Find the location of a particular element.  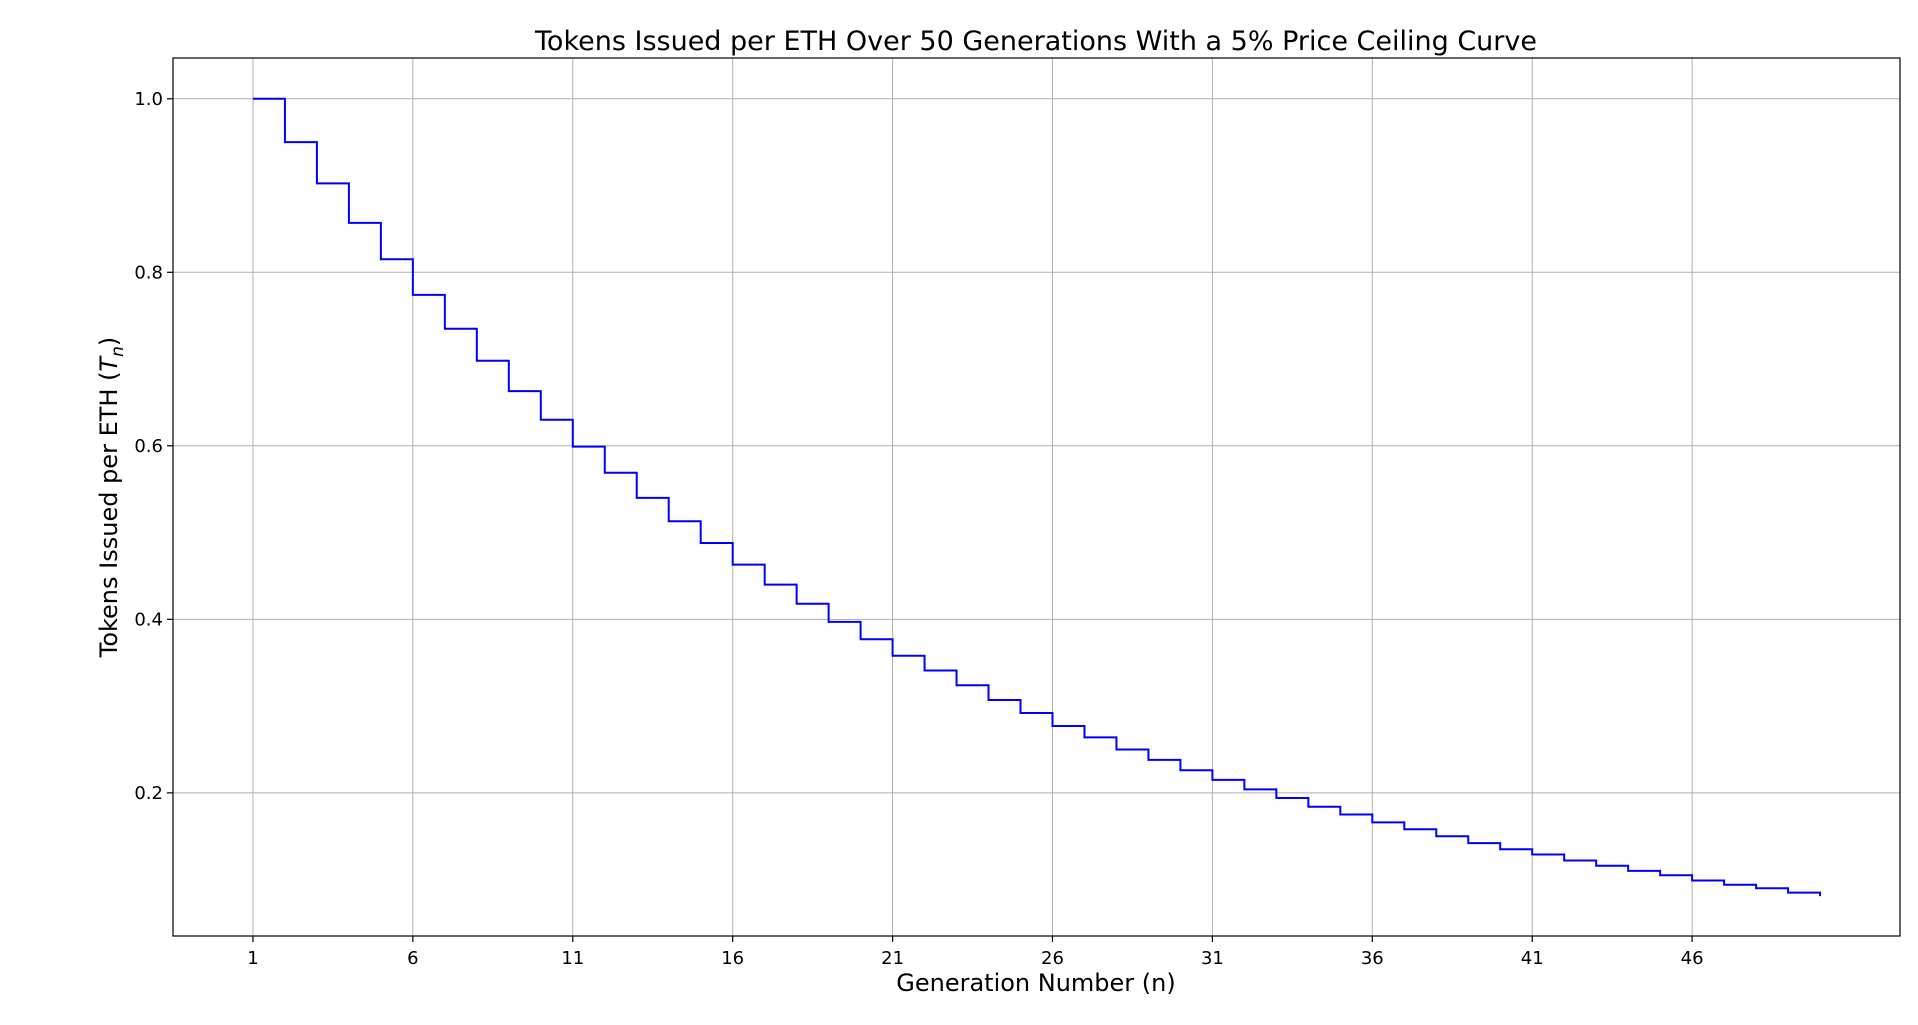

x-tick-label: 6 is located at coordinates (412, 958).